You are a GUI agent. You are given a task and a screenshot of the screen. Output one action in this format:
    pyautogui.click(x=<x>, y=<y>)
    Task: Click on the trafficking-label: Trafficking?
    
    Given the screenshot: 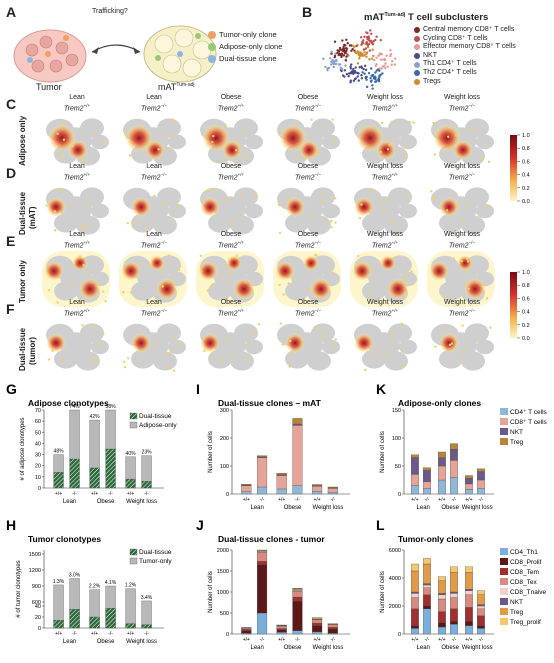 What is the action you would take?
    pyautogui.click(x=110, y=11)
    